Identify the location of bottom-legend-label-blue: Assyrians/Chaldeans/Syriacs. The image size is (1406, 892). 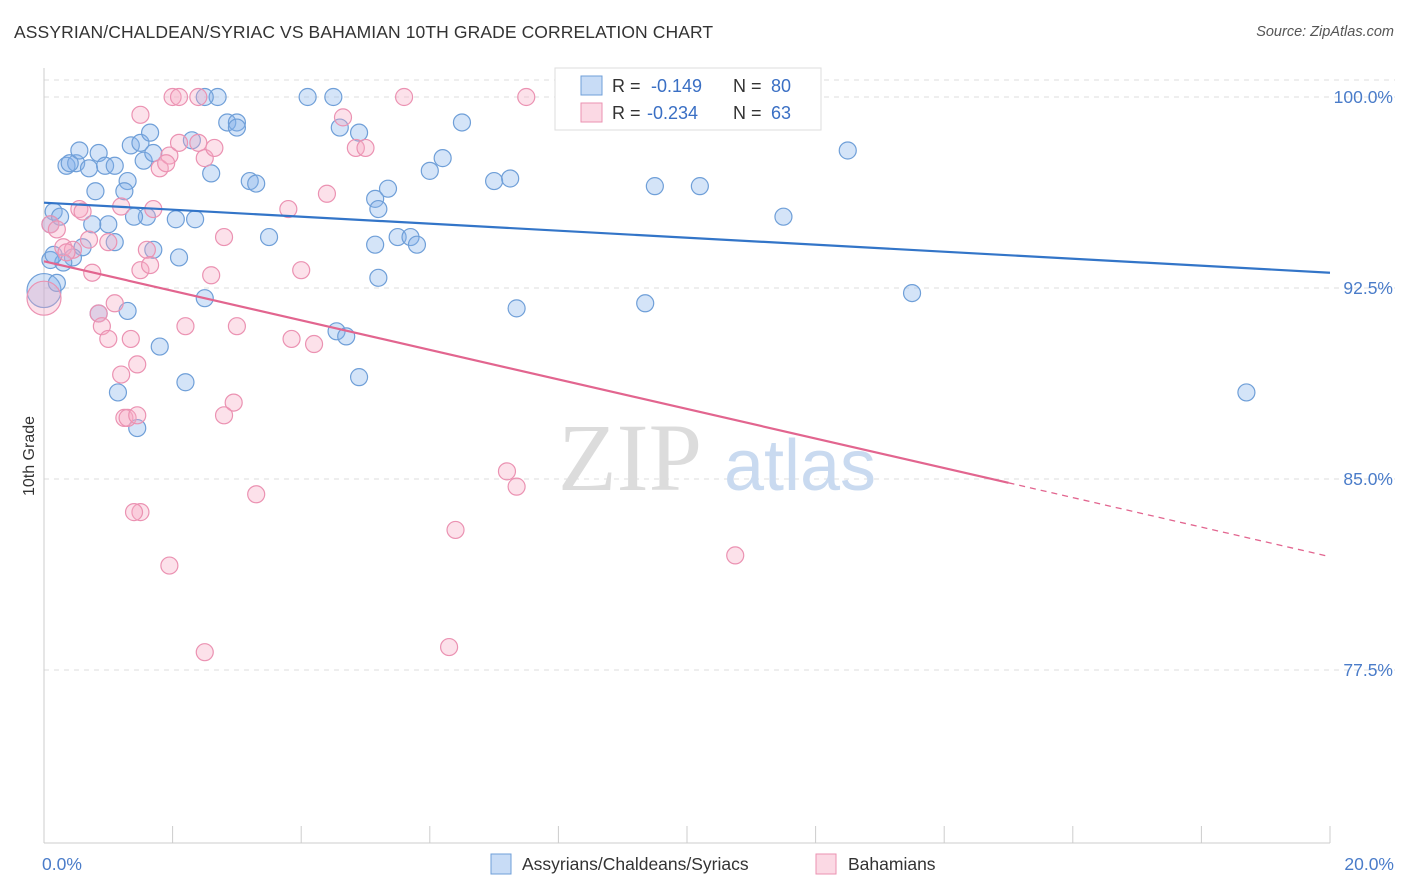
(635, 864).